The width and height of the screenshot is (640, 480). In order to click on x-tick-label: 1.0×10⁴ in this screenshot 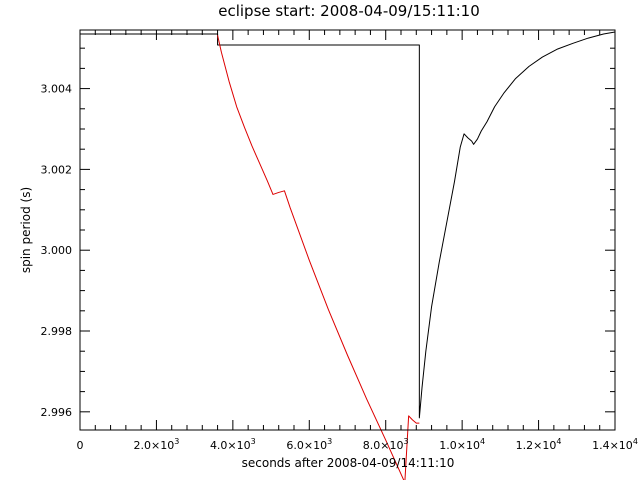, I will do `click(462, 444)`.